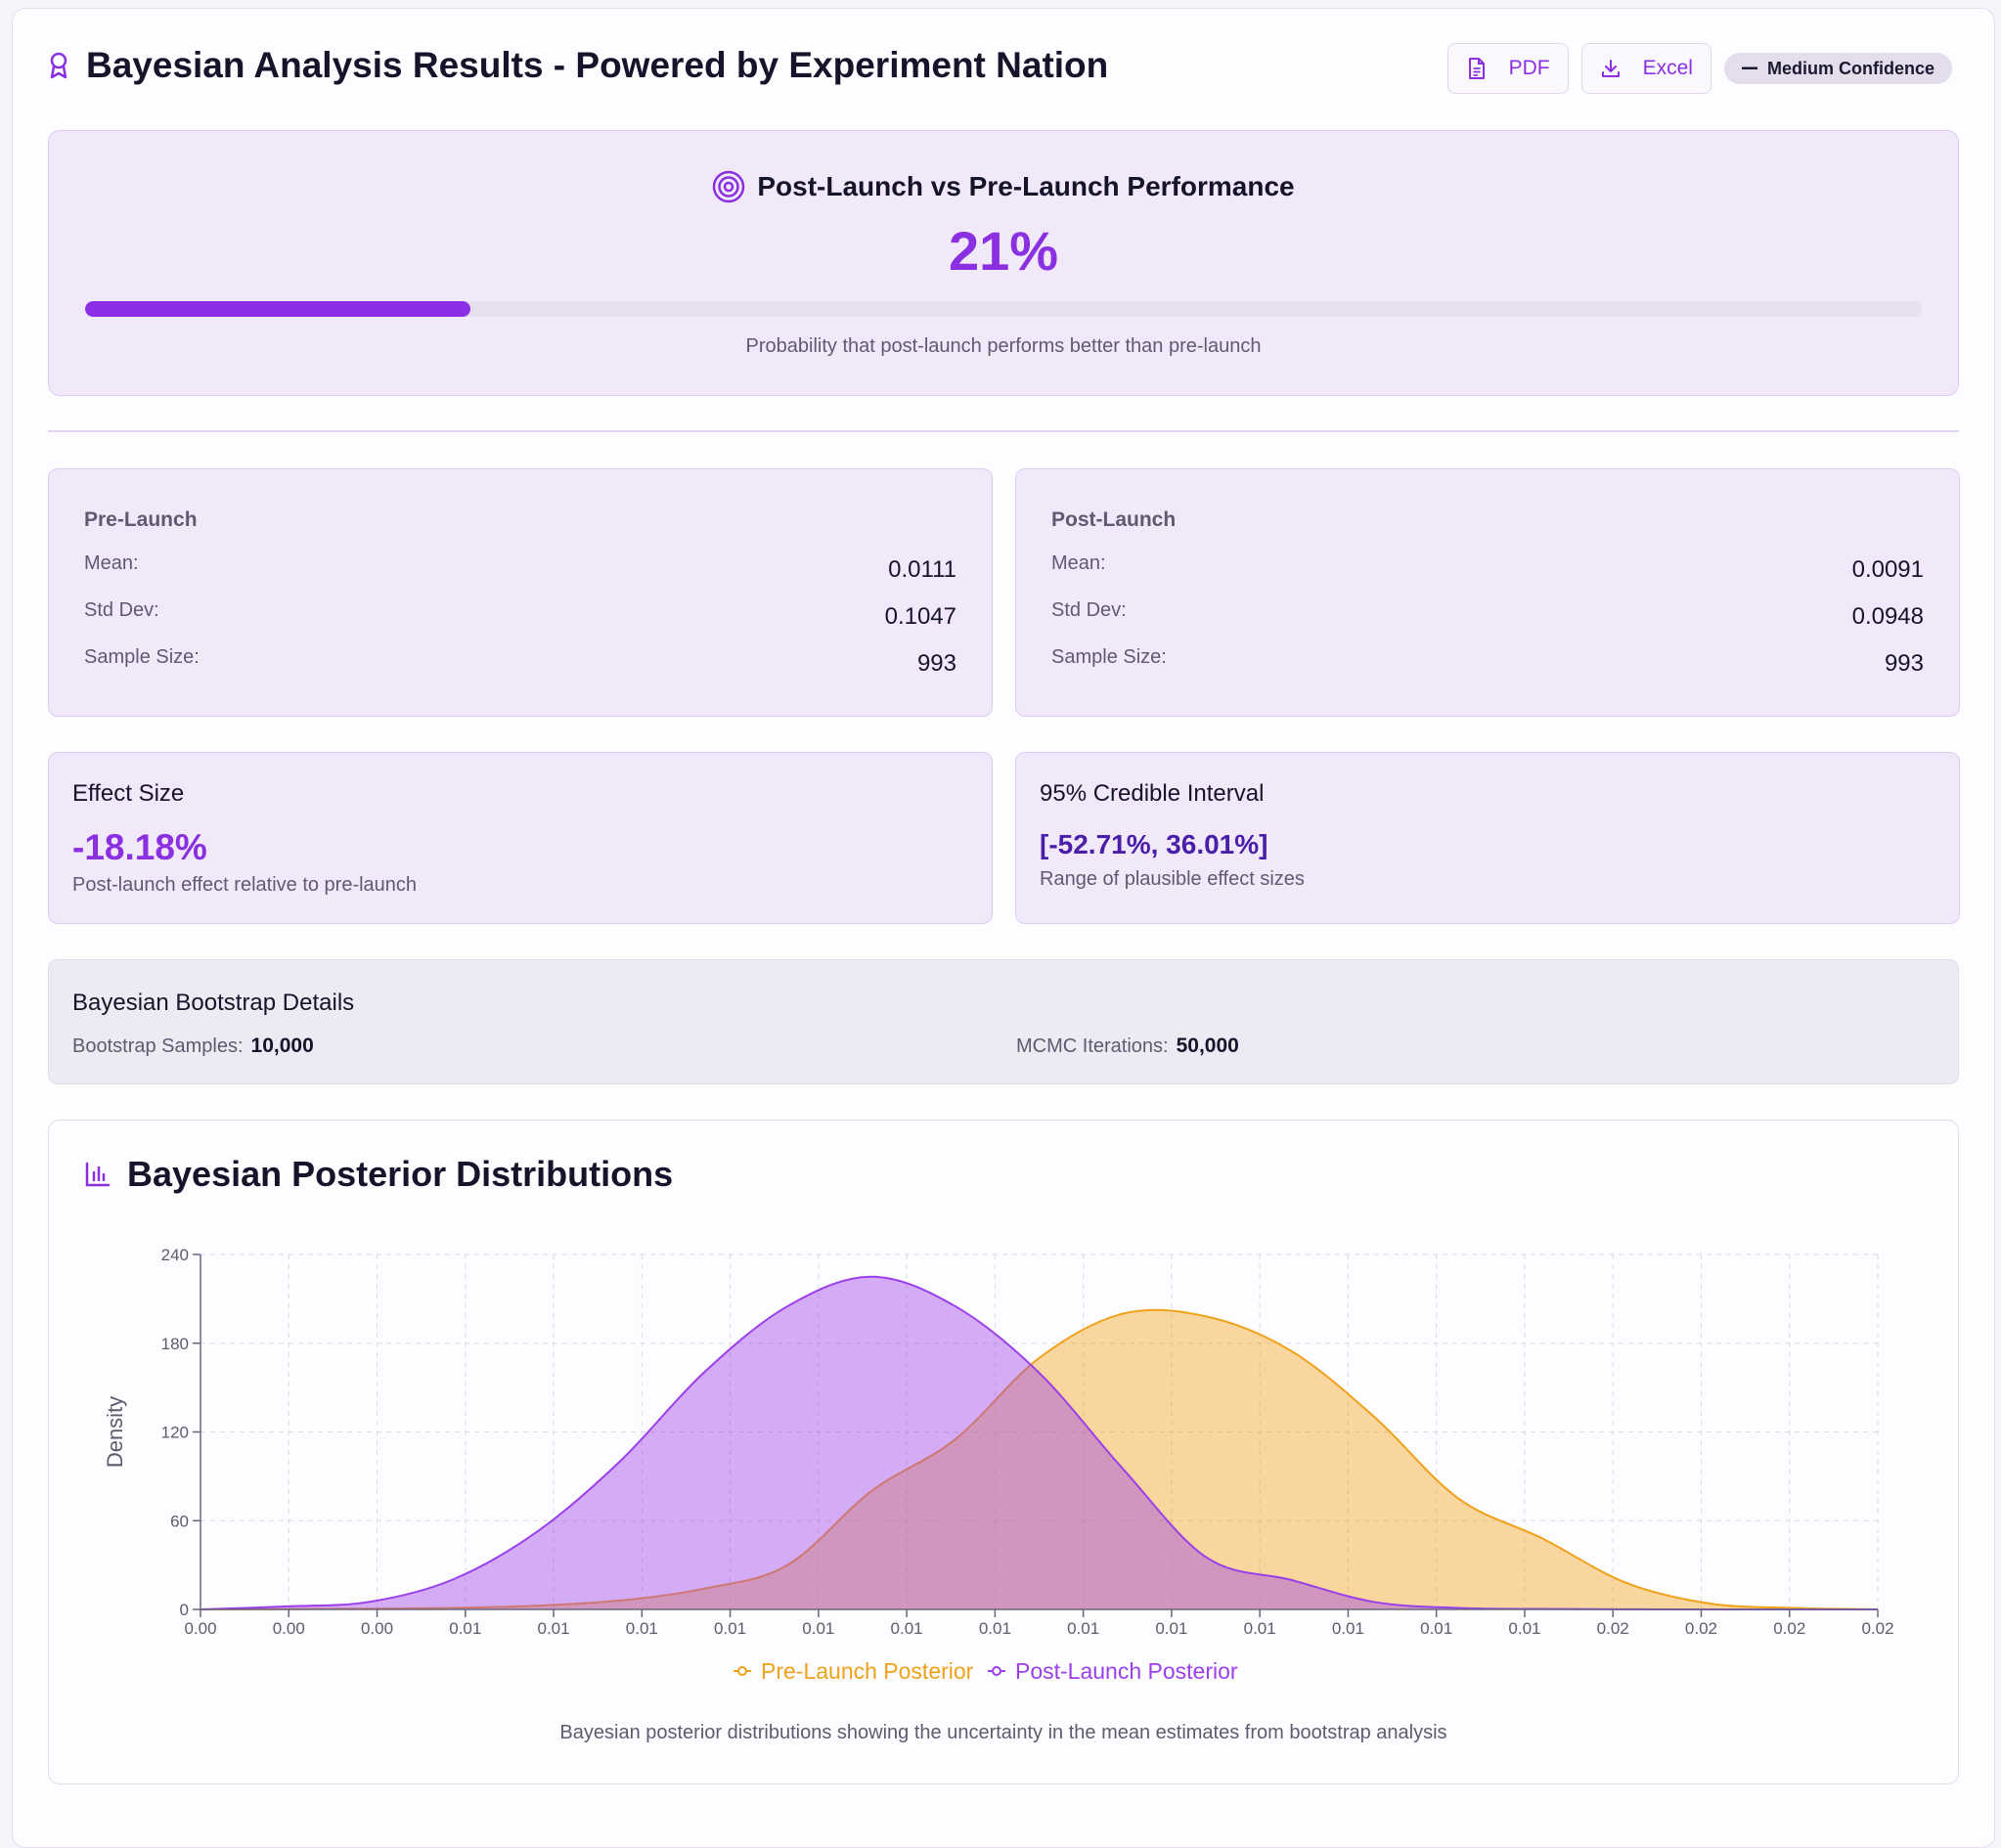  What do you see at coordinates (142, 657) in the screenshot?
I see `pre-n-label: Sample Size:` at bounding box center [142, 657].